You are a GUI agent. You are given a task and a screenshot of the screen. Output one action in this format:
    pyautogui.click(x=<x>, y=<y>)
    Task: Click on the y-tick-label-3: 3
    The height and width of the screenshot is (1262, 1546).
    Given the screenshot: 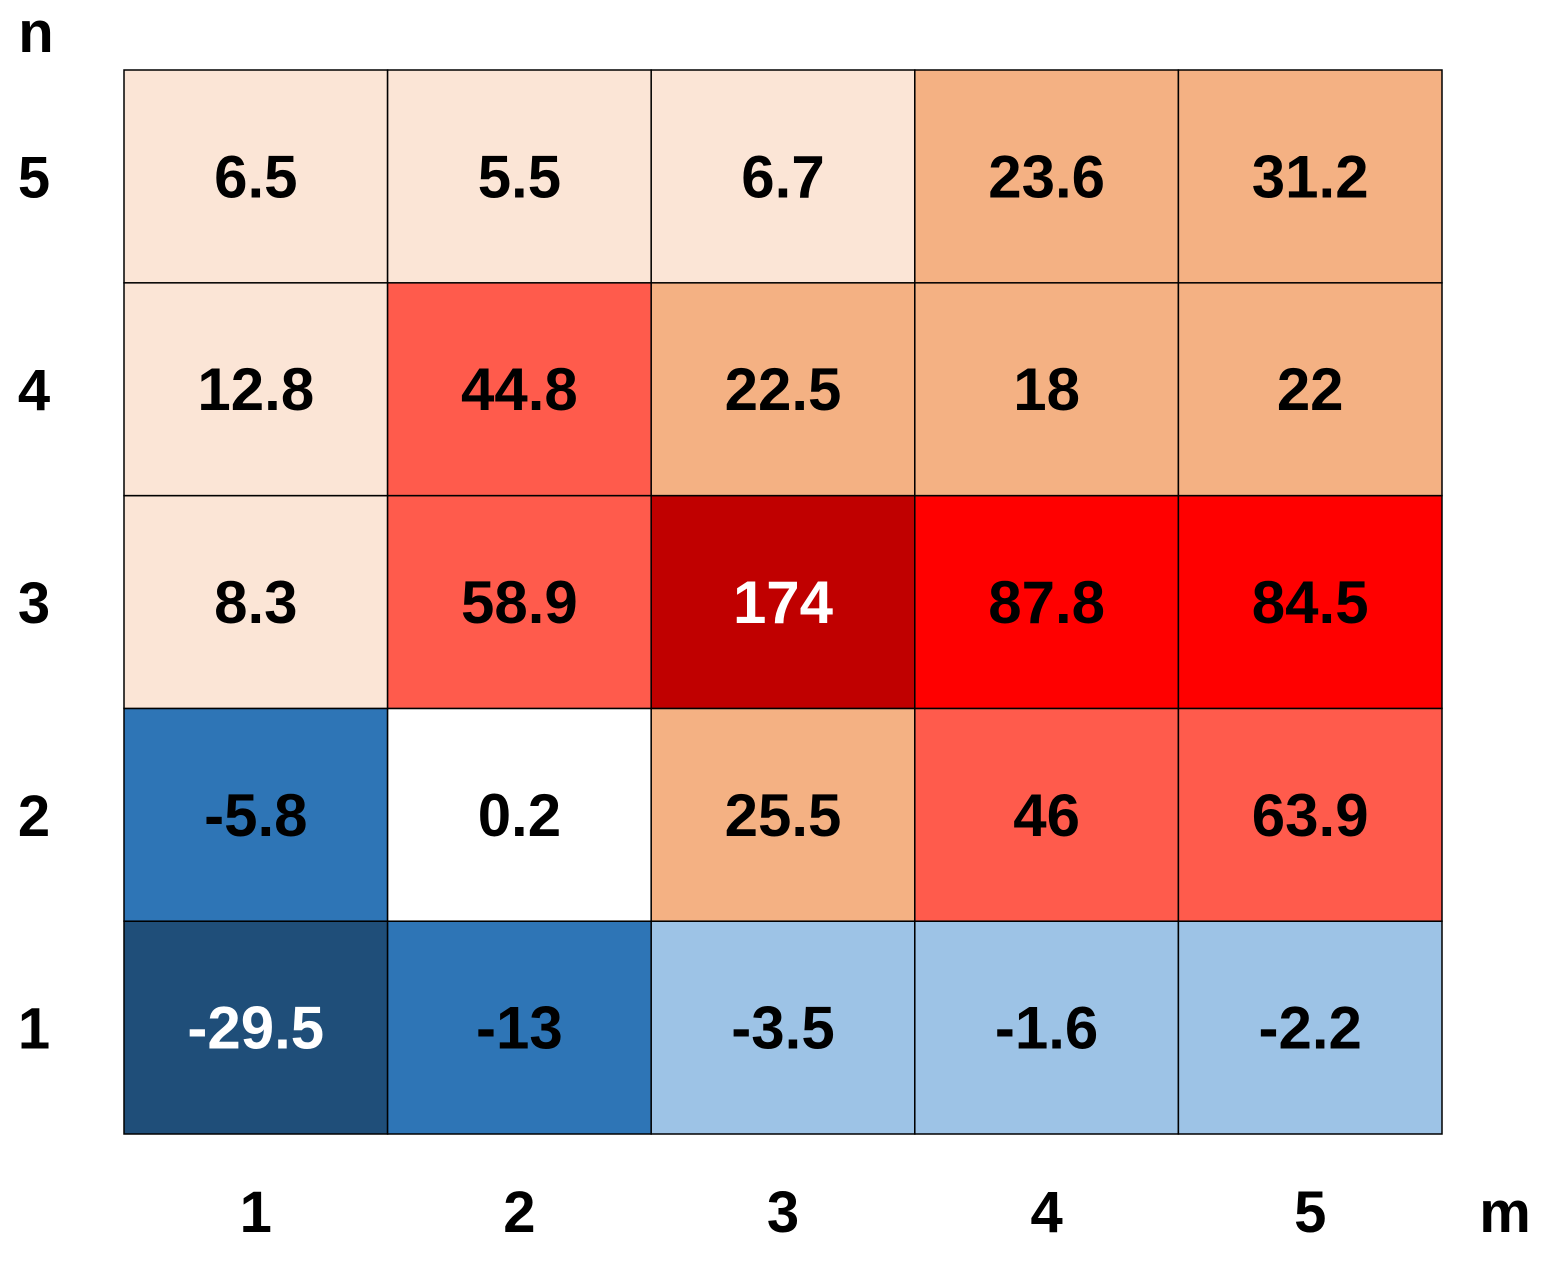 What is the action you would take?
    pyautogui.click(x=34, y=603)
    